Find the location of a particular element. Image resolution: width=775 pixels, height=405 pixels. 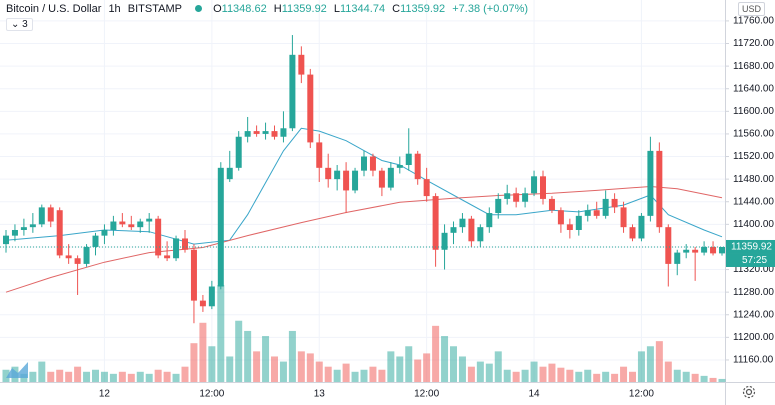

x-tick-label: 14 is located at coordinates (534, 394).